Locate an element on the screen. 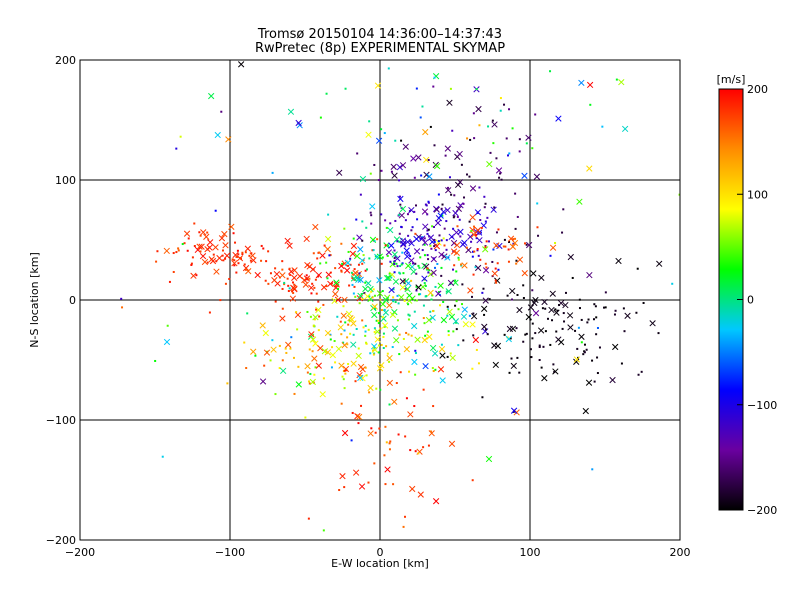  x-tick-label: 100 is located at coordinates (530, 552).